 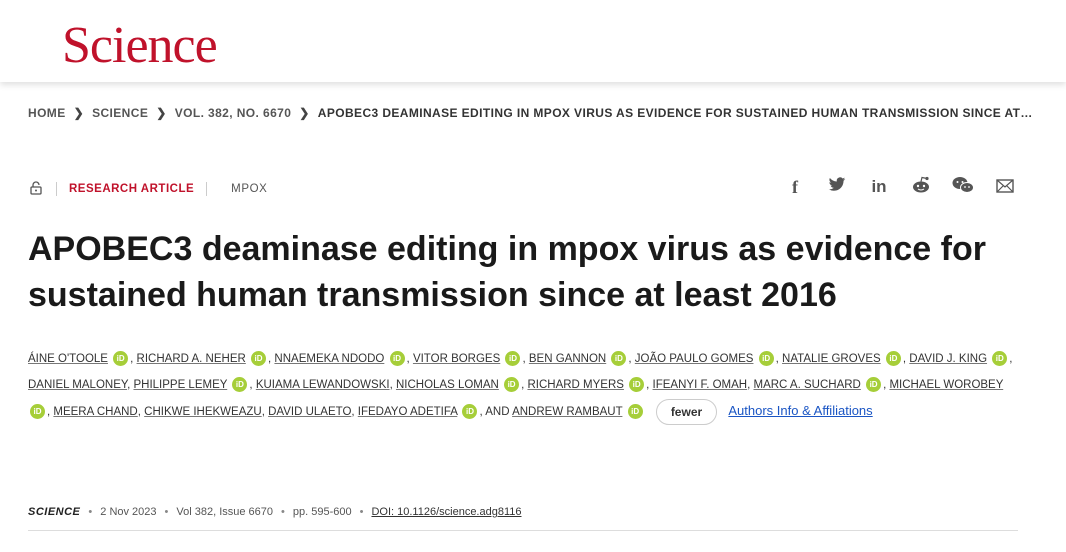 What do you see at coordinates (533, 41) in the screenshot?
I see `site-header: Science` at bounding box center [533, 41].